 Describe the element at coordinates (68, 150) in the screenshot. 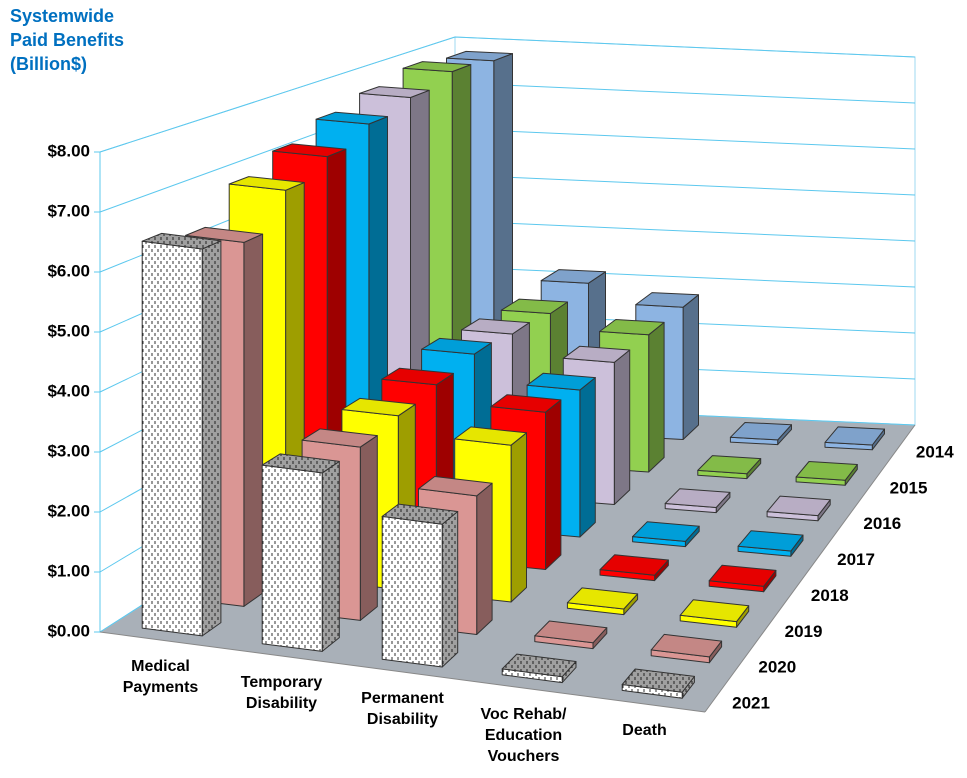

I see `y-tick-label: $8.00` at that location.